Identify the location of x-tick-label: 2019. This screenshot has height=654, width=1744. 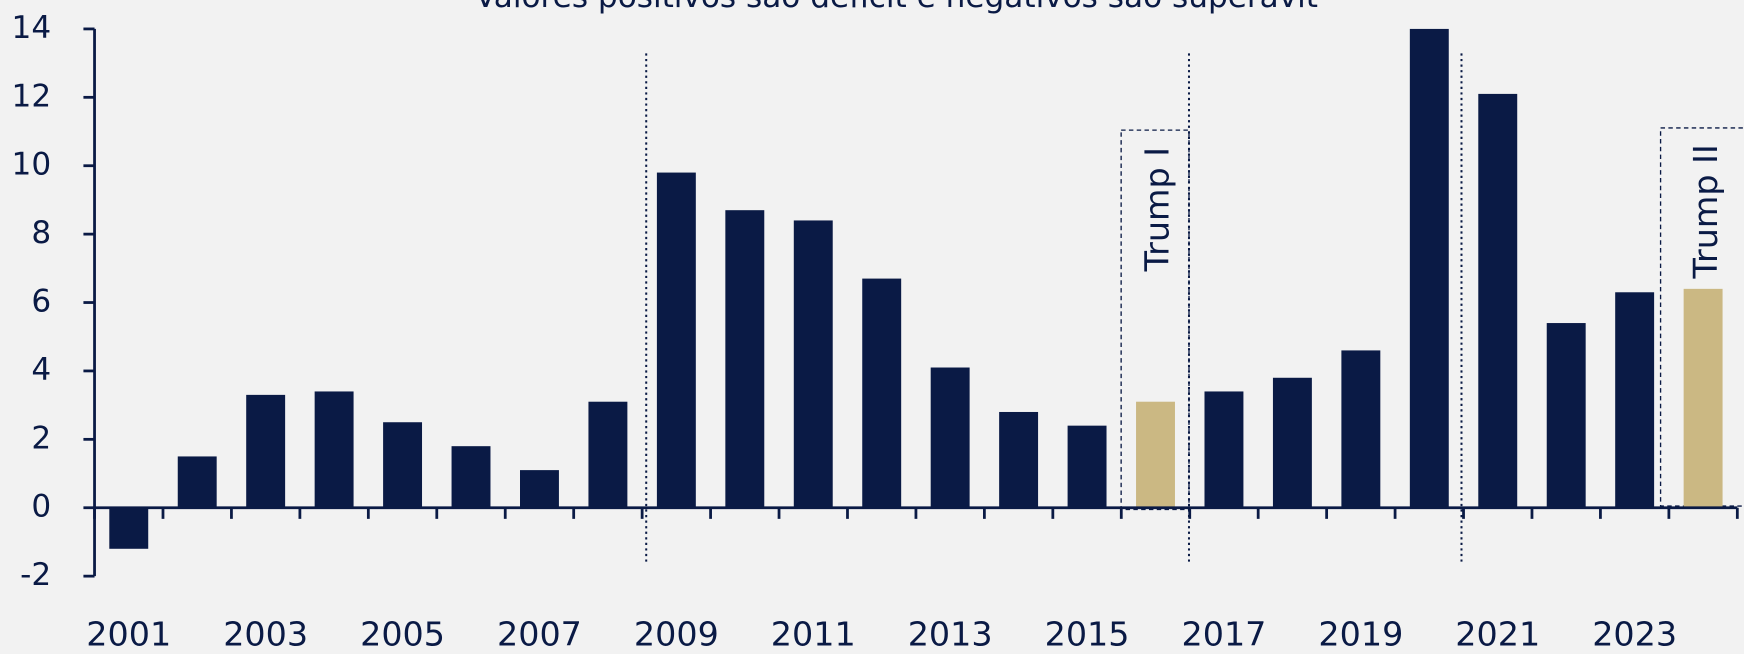
(1360, 634).